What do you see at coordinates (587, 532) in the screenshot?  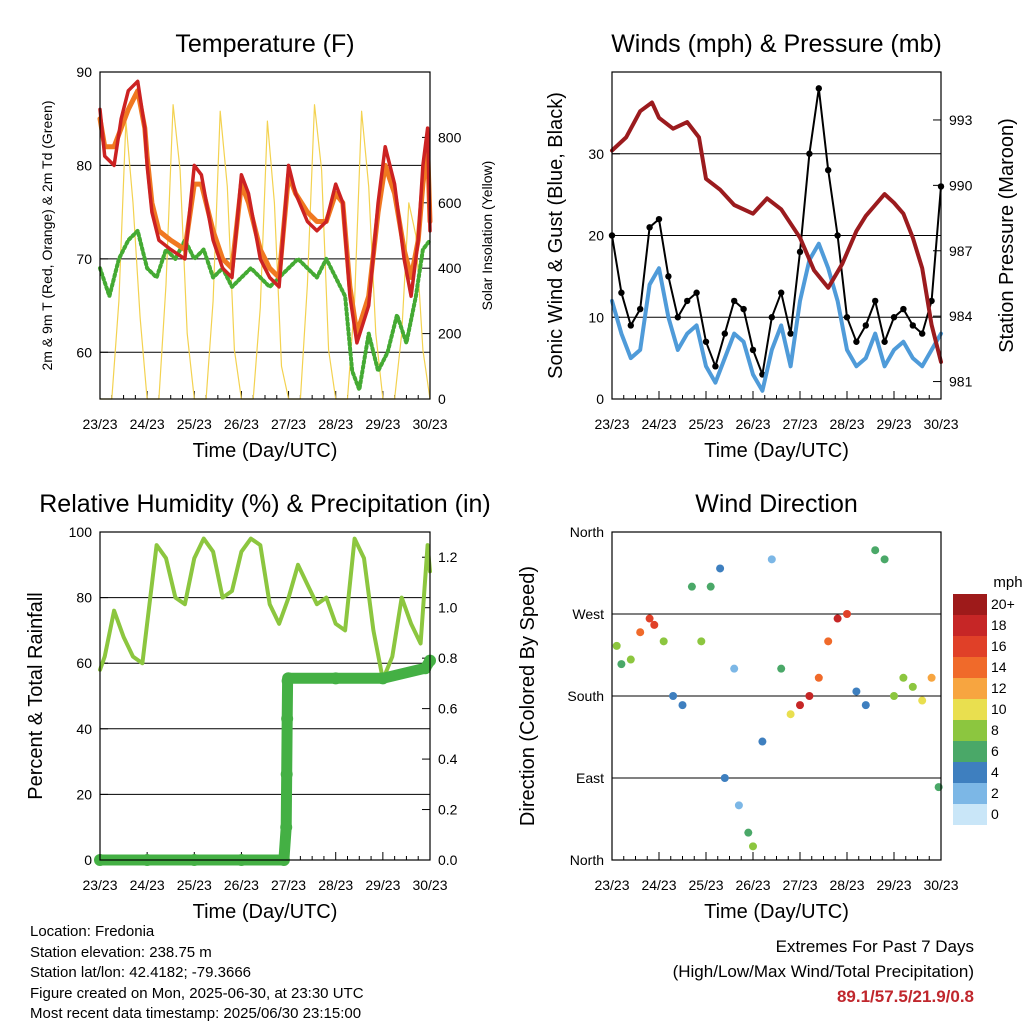 I see `y-tick-label: North` at bounding box center [587, 532].